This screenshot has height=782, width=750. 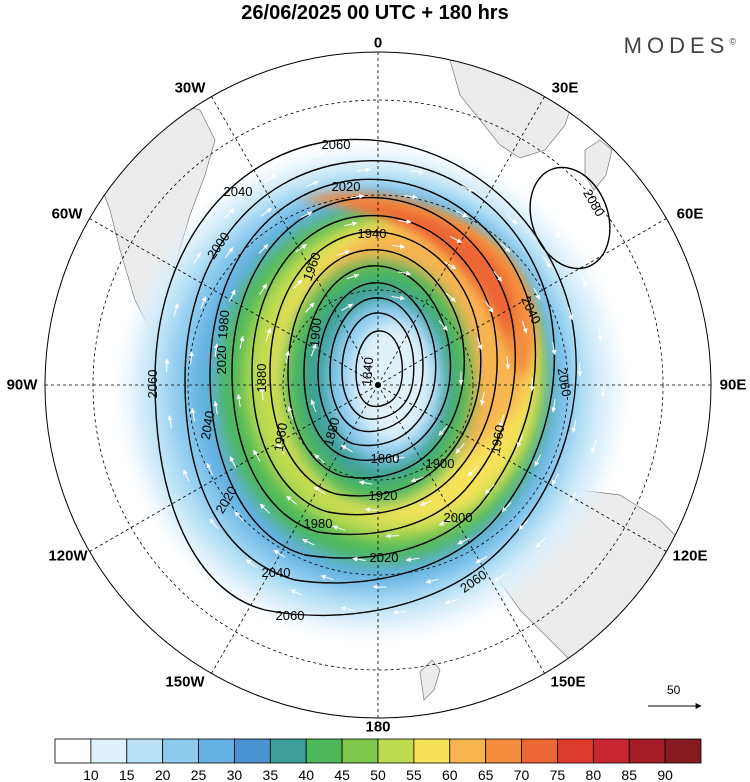 What do you see at coordinates (593, 202) in the screenshot?
I see `contour-label: 2080` at bounding box center [593, 202].